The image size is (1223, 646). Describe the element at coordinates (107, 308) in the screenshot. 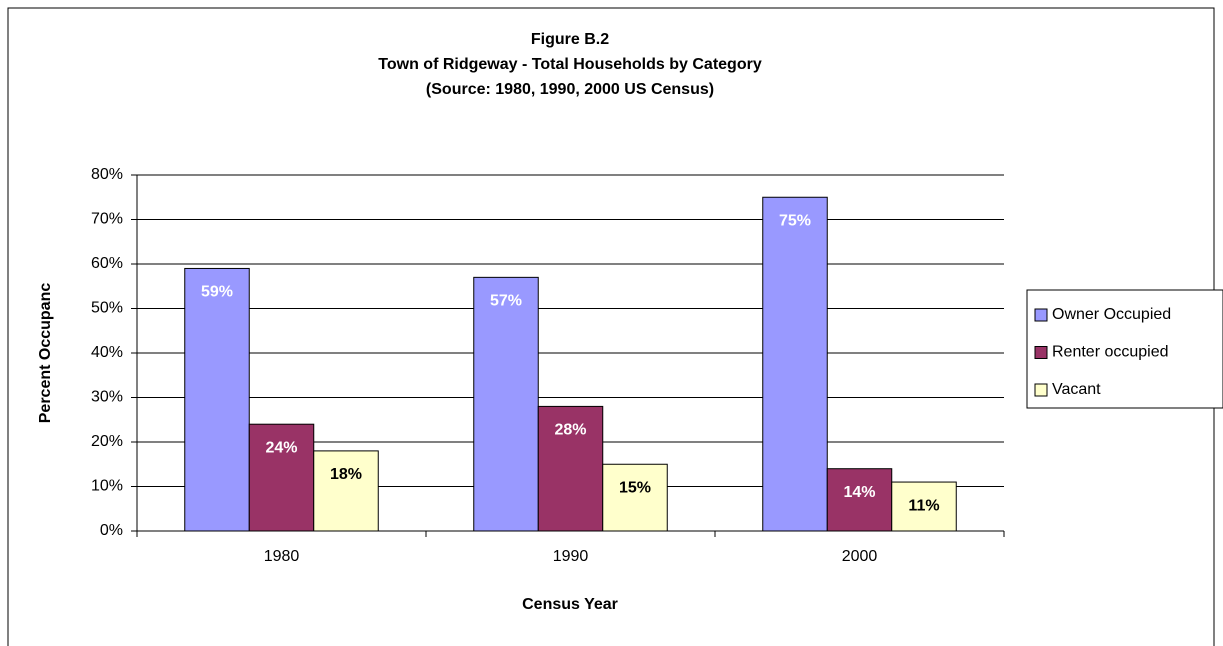

I see `y-tick-label: 50%` at that location.